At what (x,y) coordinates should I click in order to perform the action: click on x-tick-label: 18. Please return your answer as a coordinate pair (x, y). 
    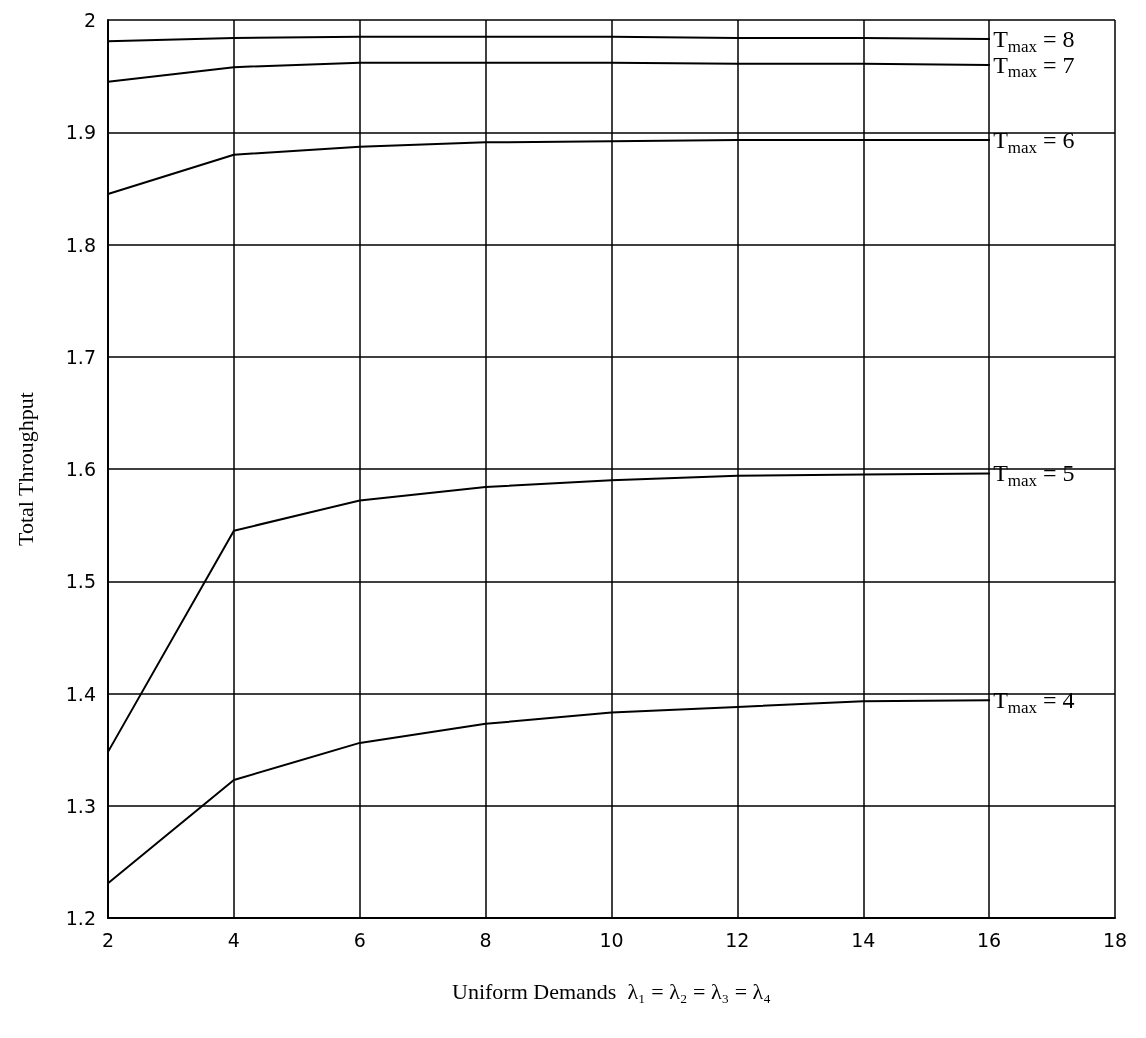
    Looking at the image, I should click on (1115, 939).